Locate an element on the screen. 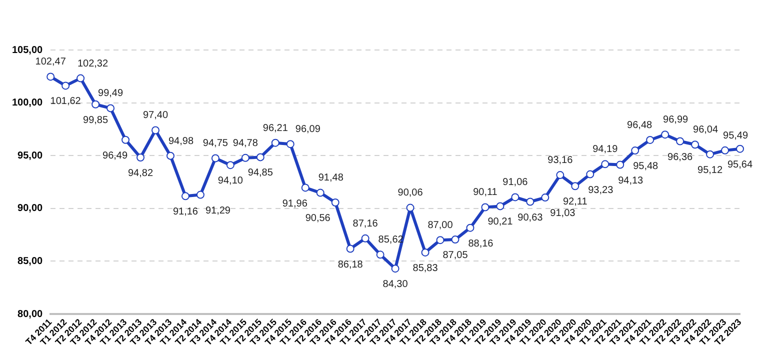  data-label: 94,13 is located at coordinates (631, 180).